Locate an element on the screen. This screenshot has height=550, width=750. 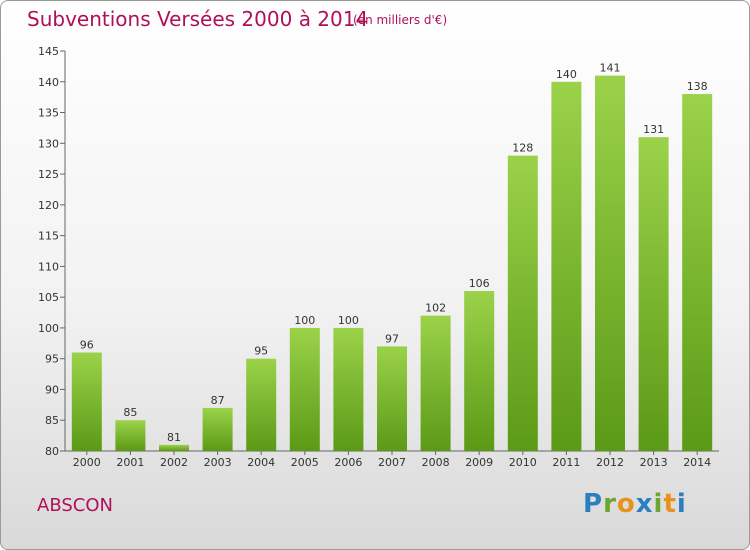
data-label: 97 is located at coordinates (392, 338).